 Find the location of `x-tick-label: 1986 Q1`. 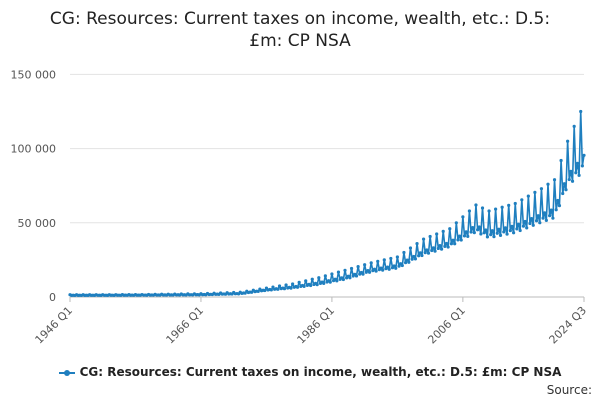

x-tick-label: 1986 Q1 is located at coordinates (315, 325).